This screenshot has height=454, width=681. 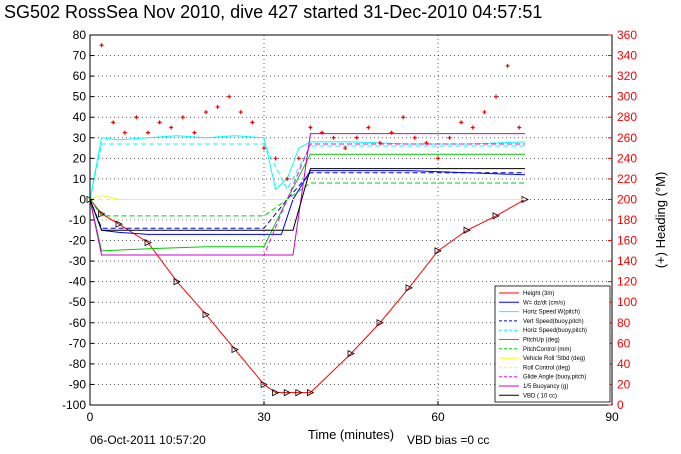 What do you see at coordinates (627, 199) in the screenshot?
I see `right-tick-label: 200` at bounding box center [627, 199].